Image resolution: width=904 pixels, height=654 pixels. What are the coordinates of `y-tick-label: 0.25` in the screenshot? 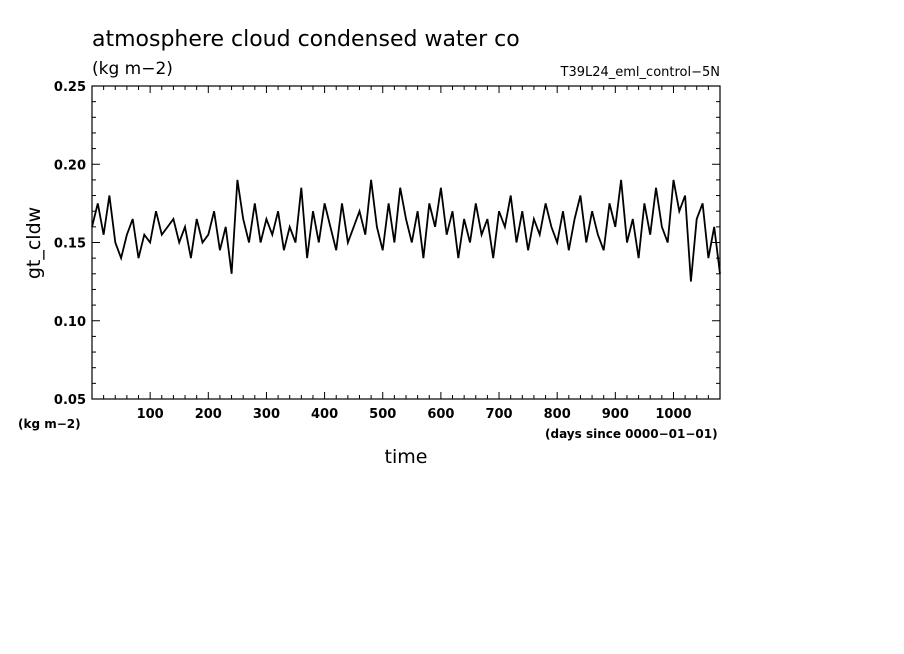 It's located at (70, 87).